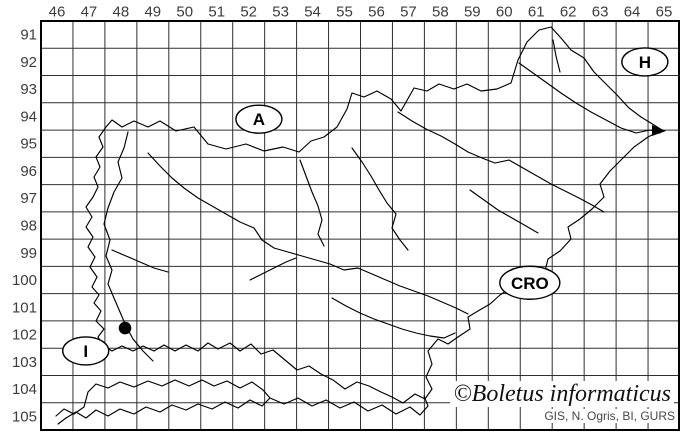 Image resolution: width=680 pixels, height=436 pixels. Describe the element at coordinates (609, 416) in the screenshot. I see `credits-text: GIS, N. Ogris, BI, GURS` at that location.